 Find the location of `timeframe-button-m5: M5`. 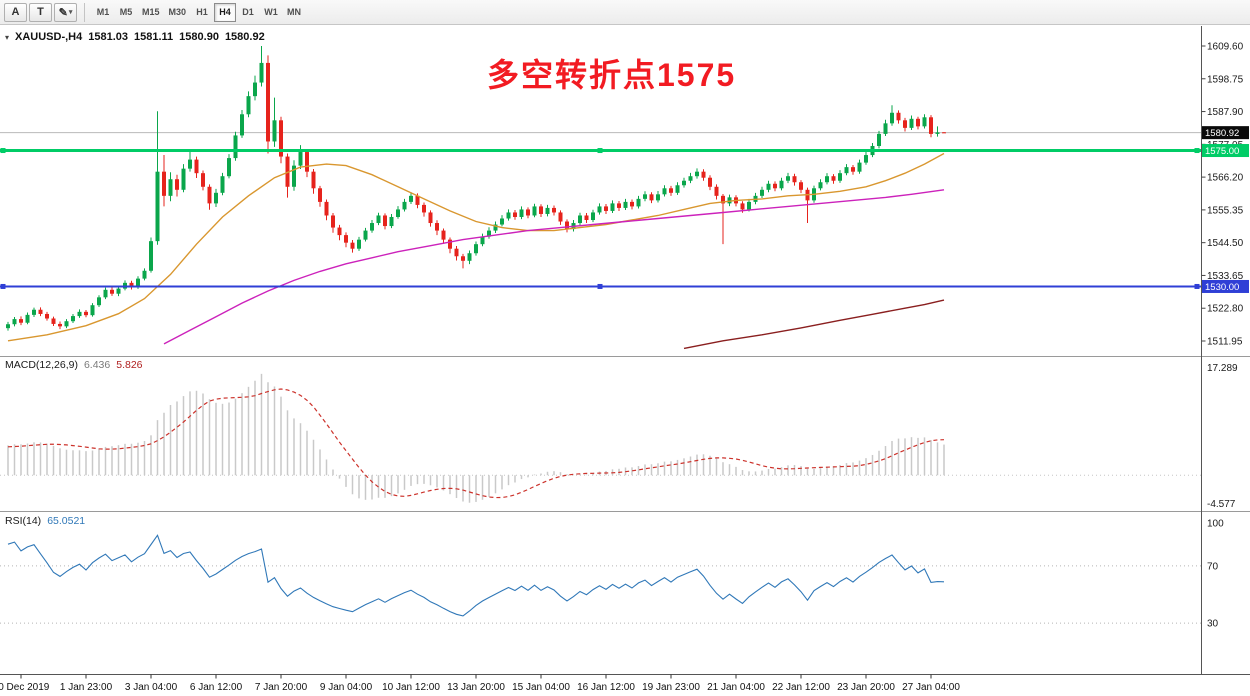

timeframe-button-m5: M5 is located at coordinates (126, 12).